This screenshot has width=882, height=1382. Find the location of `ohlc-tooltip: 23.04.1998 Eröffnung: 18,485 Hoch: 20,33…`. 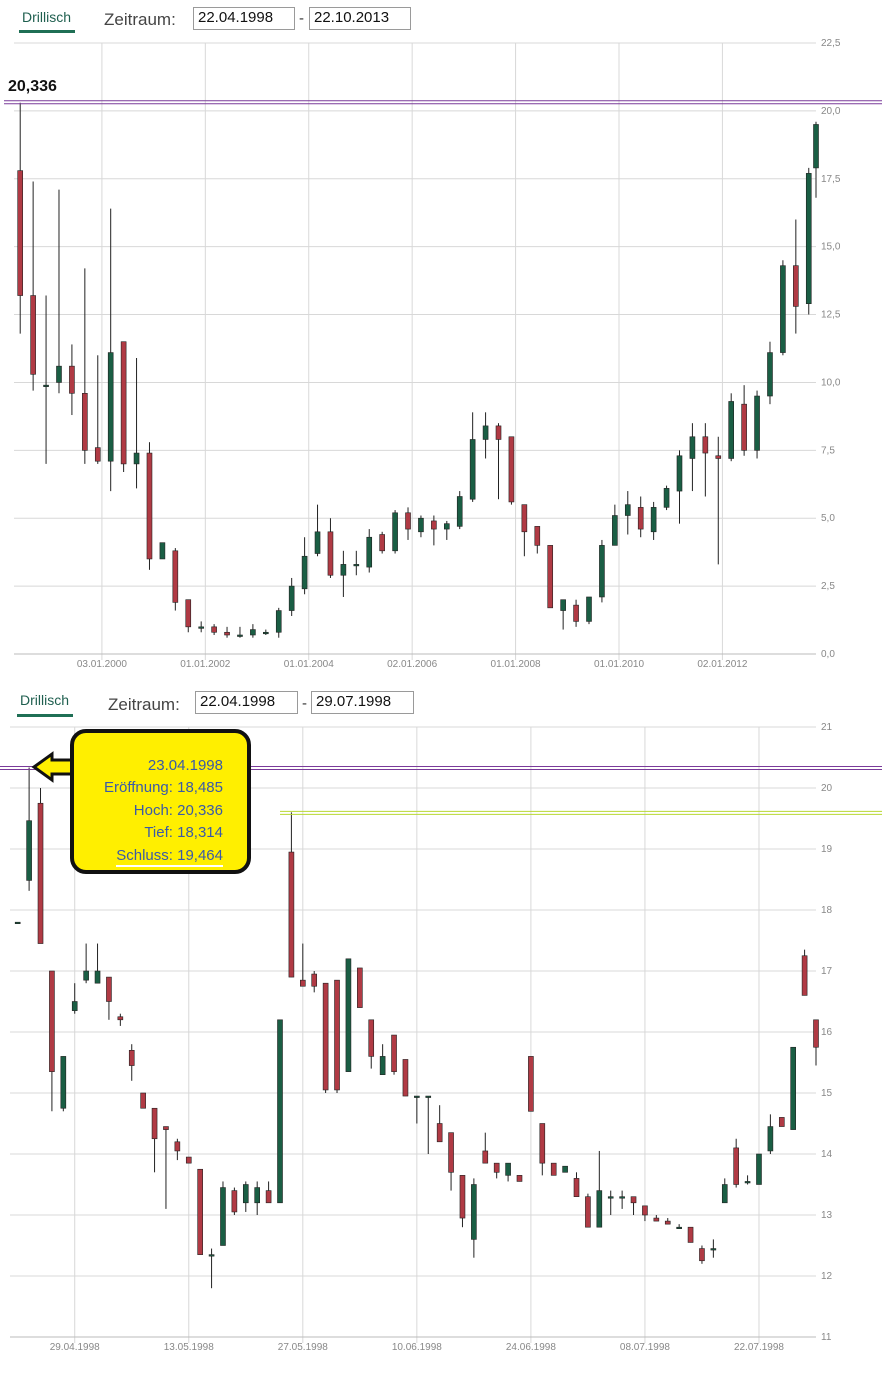

ohlc-tooltip: 23.04.1998 Eröffnung: 18,485 Hoch: 20,33… is located at coordinates (160, 801).